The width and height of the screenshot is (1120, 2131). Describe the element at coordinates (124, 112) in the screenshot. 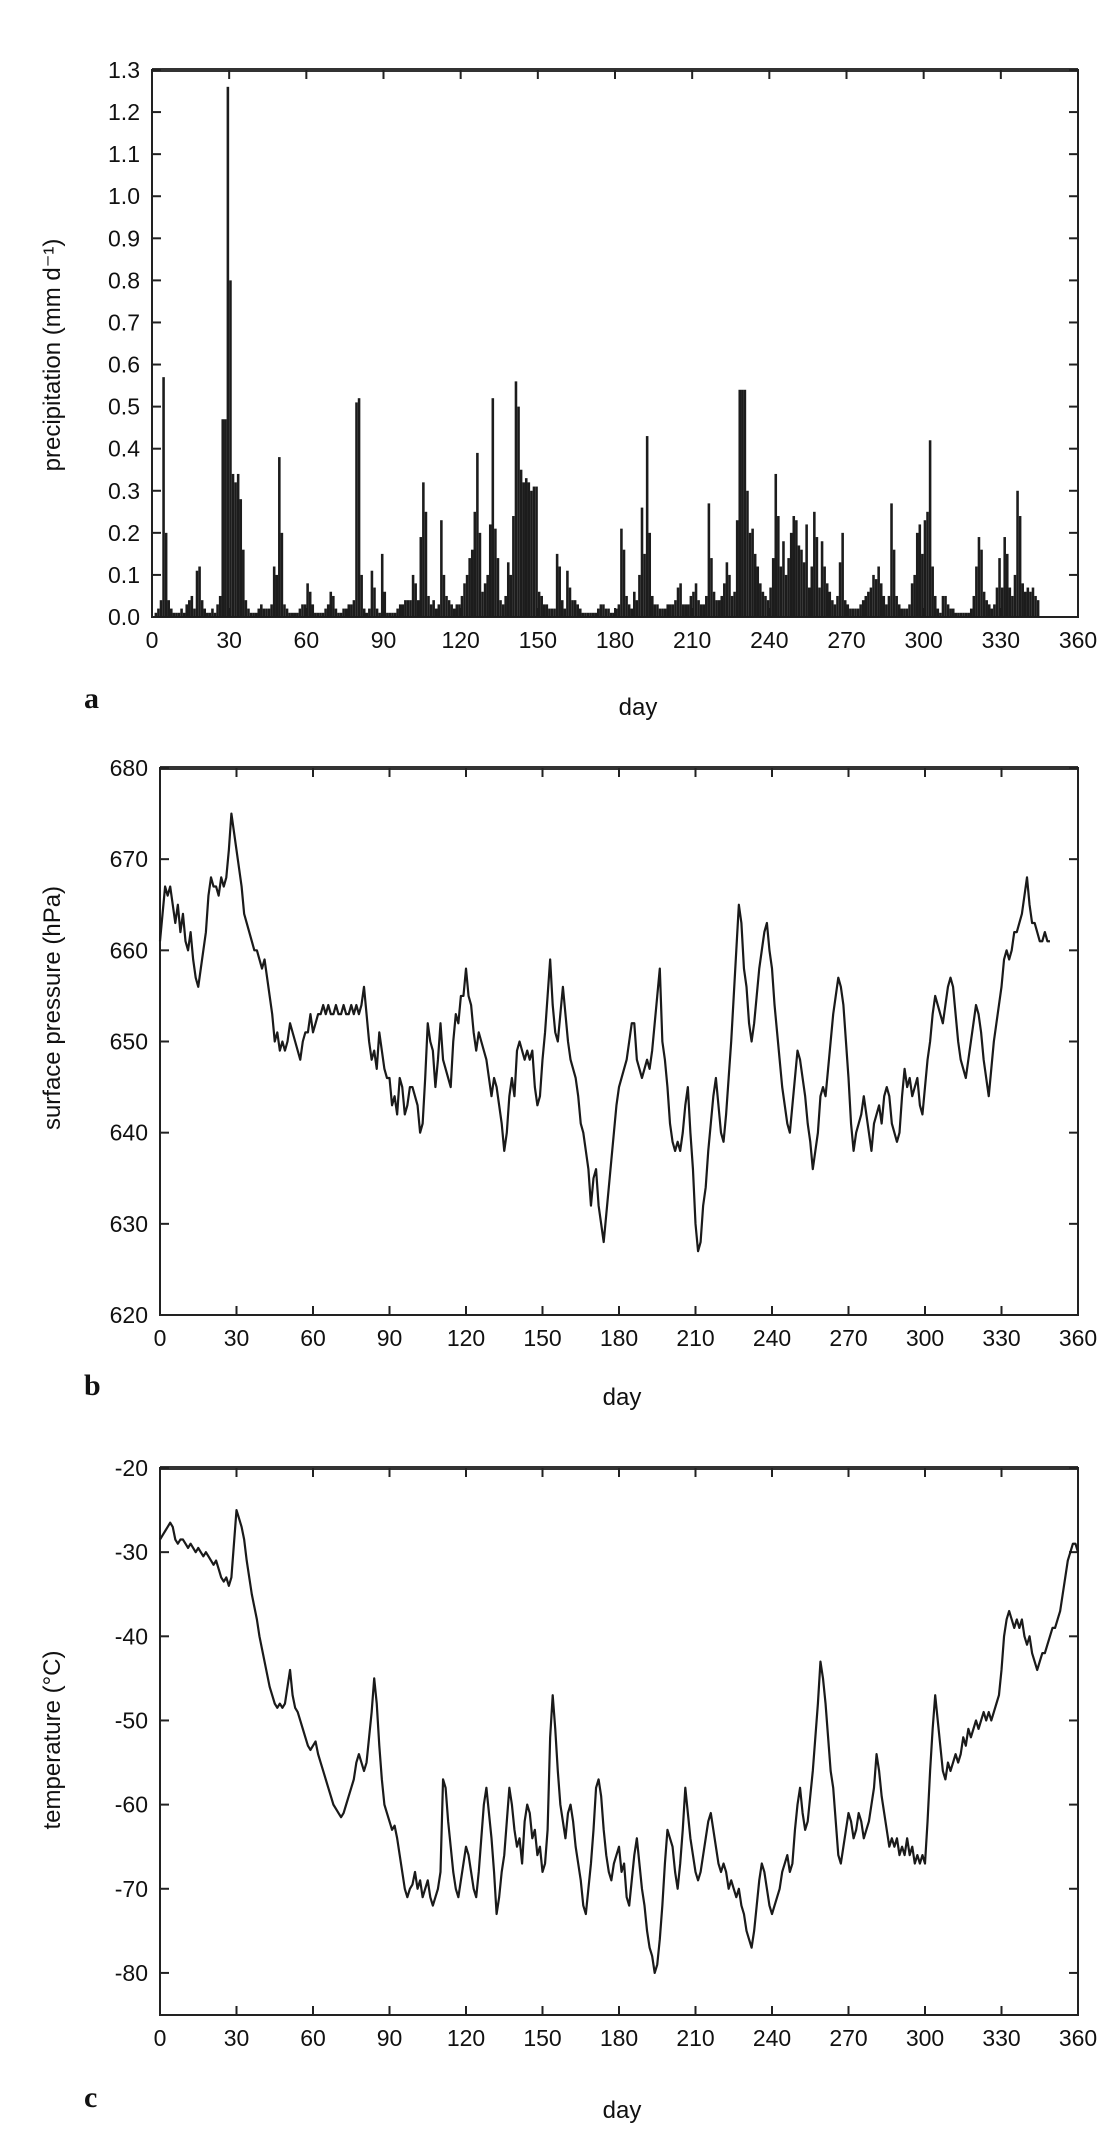

I see `y-tick-label: 1.2` at that location.